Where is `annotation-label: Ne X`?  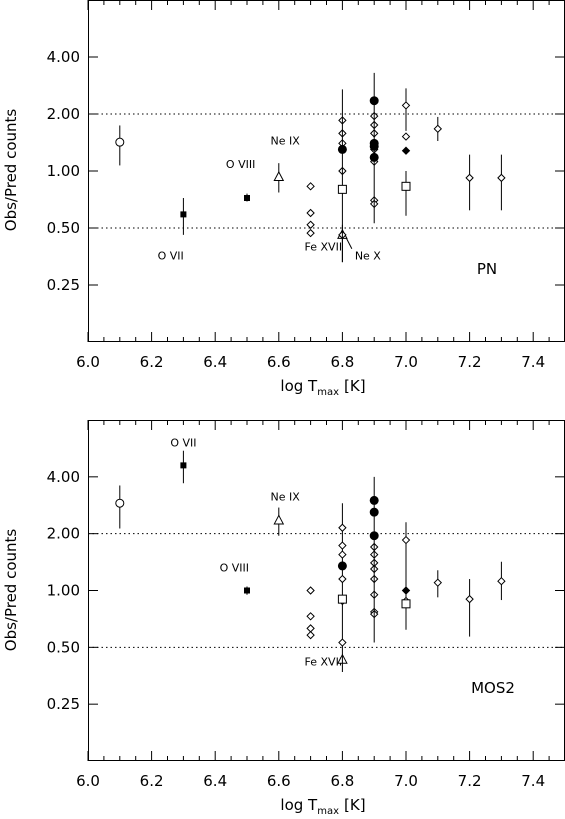 annotation-label: Ne X is located at coordinates (368, 256).